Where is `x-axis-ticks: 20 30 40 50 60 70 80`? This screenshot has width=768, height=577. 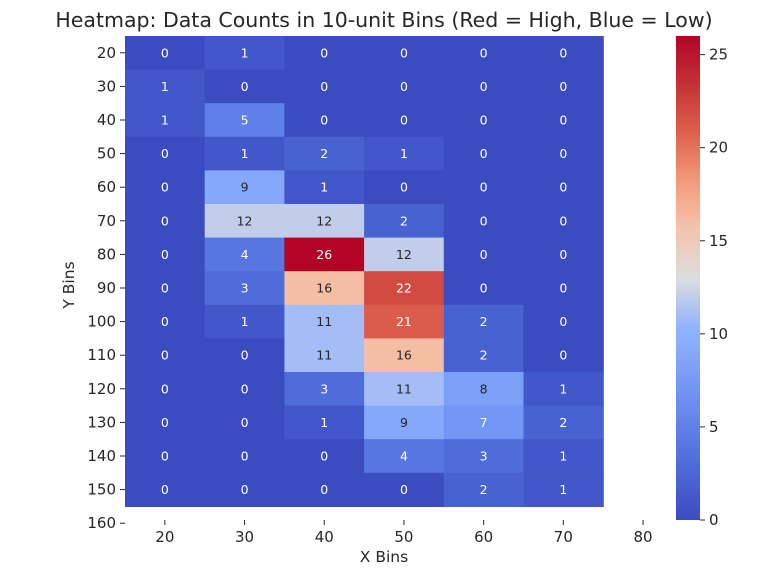 x-axis-ticks: 20 30 40 50 60 70 80 is located at coordinates (404, 533).